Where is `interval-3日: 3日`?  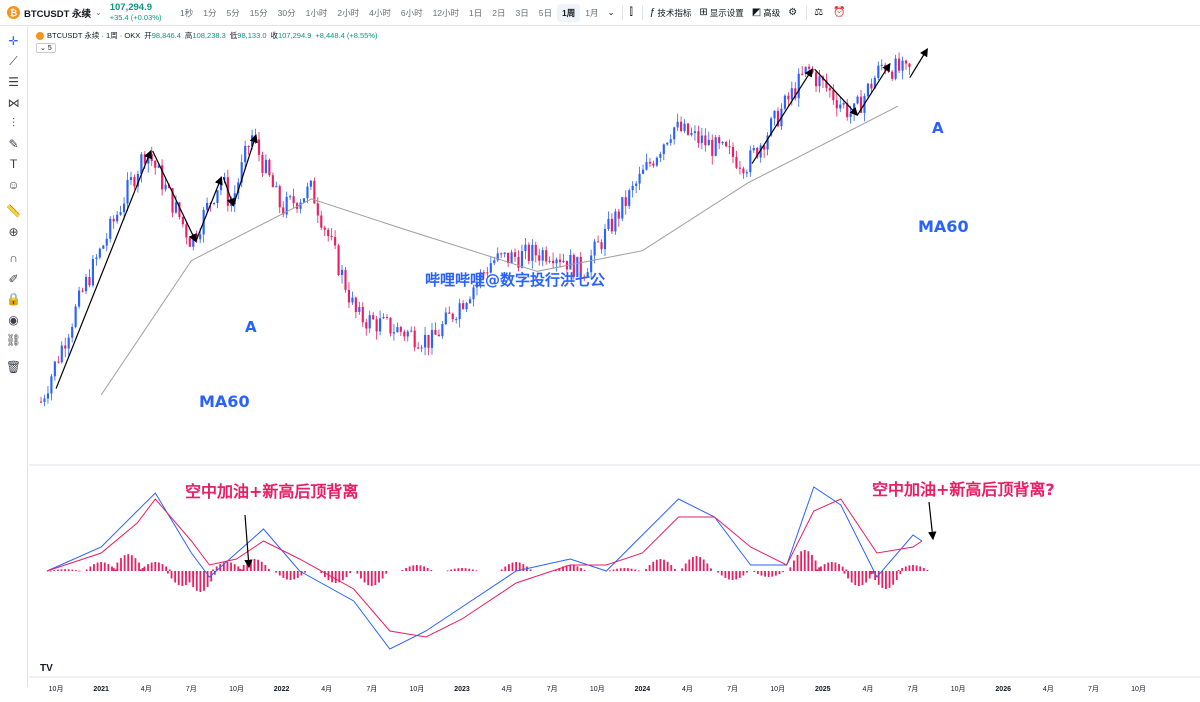 interval-3日: 3日 is located at coordinates (522, 12).